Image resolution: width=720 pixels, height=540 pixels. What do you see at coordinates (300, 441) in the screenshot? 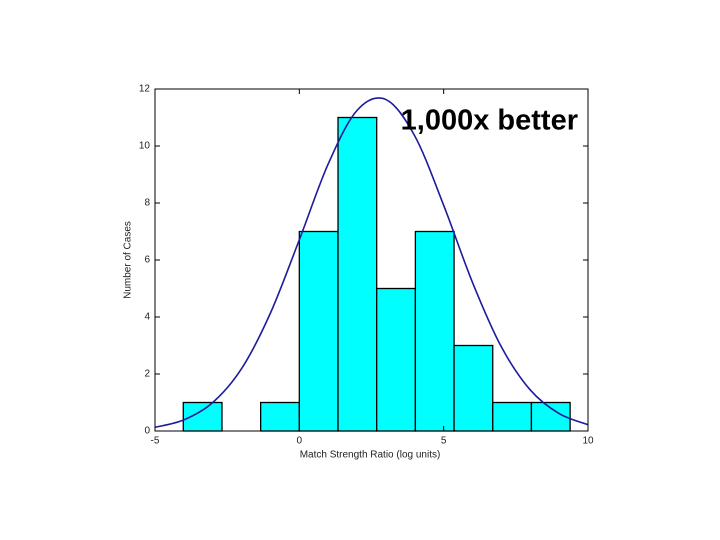
I see `x-tick-label: 0` at bounding box center [300, 441].